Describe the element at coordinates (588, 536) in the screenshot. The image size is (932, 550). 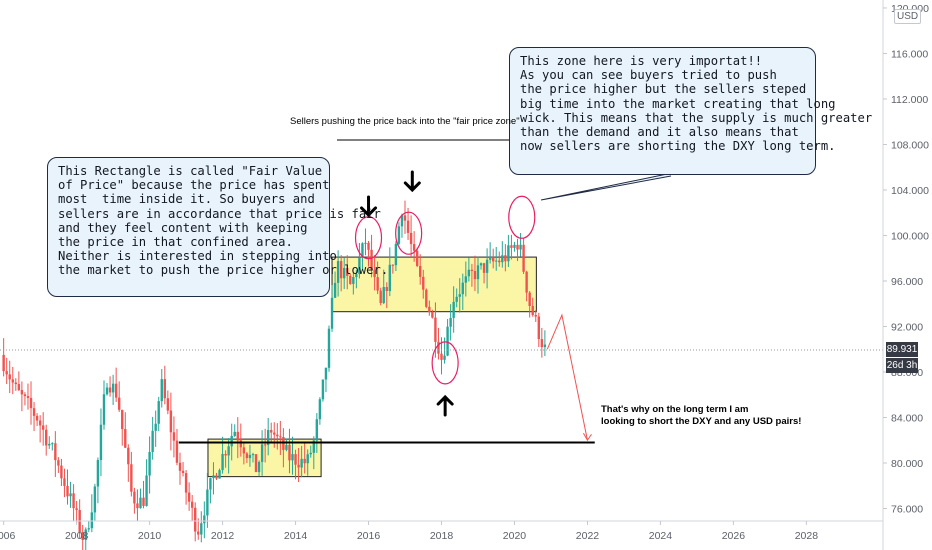
I see `x-tick-label: 2022` at that location.